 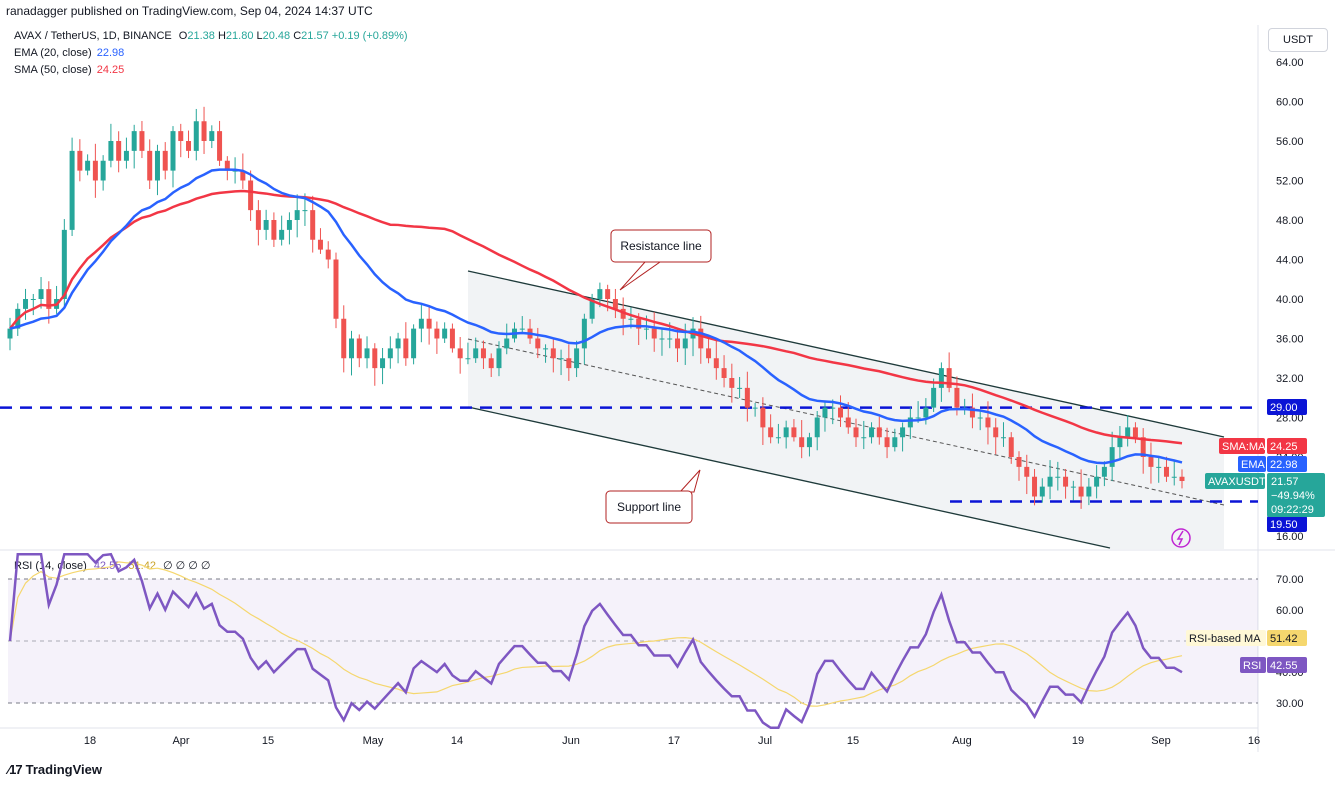 What do you see at coordinates (1293, 496) in the screenshot?
I see `symbol-change-tag: −49.94%` at bounding box center [1293, 496].